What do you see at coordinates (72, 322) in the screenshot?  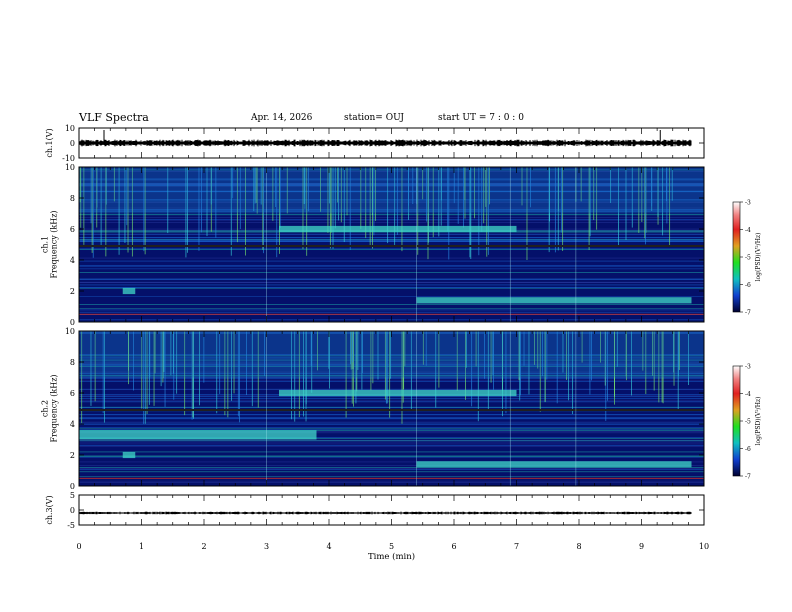 I see `ch1-spectrogram-ytick-label: 0` at bounding box center [72, 322].